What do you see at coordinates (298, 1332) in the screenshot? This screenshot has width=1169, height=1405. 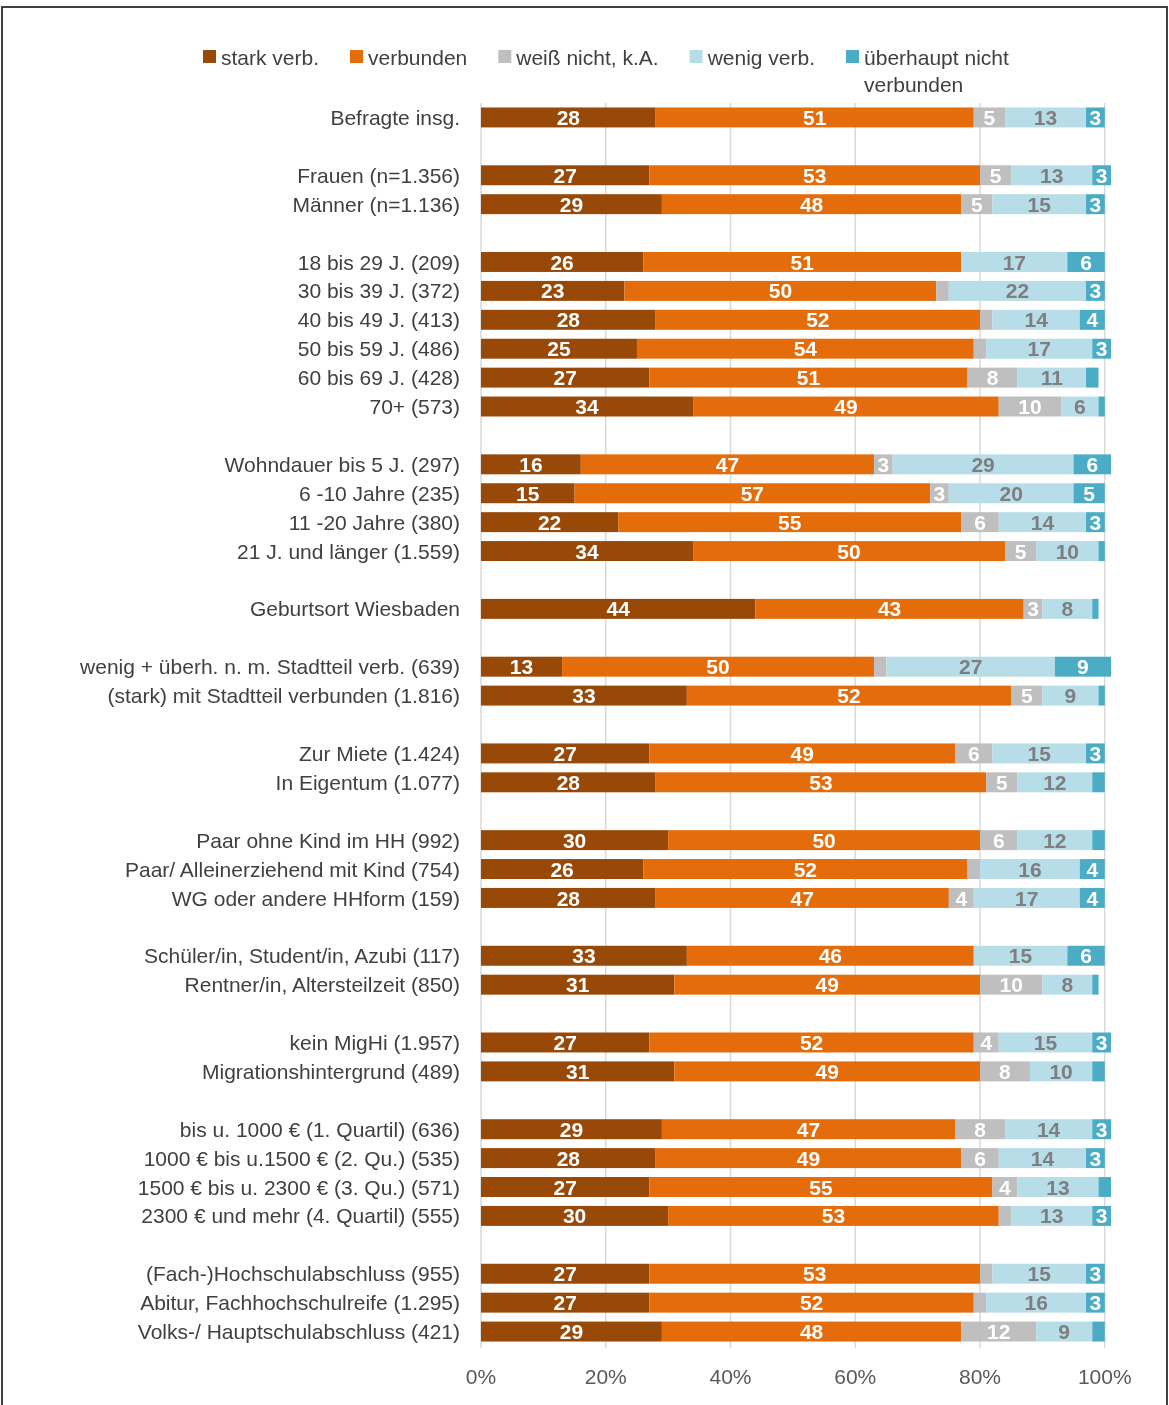 I see `y-tick-label: Volks-/ Hauptschulabschluss (421)` at bounding box center [298, 1332].